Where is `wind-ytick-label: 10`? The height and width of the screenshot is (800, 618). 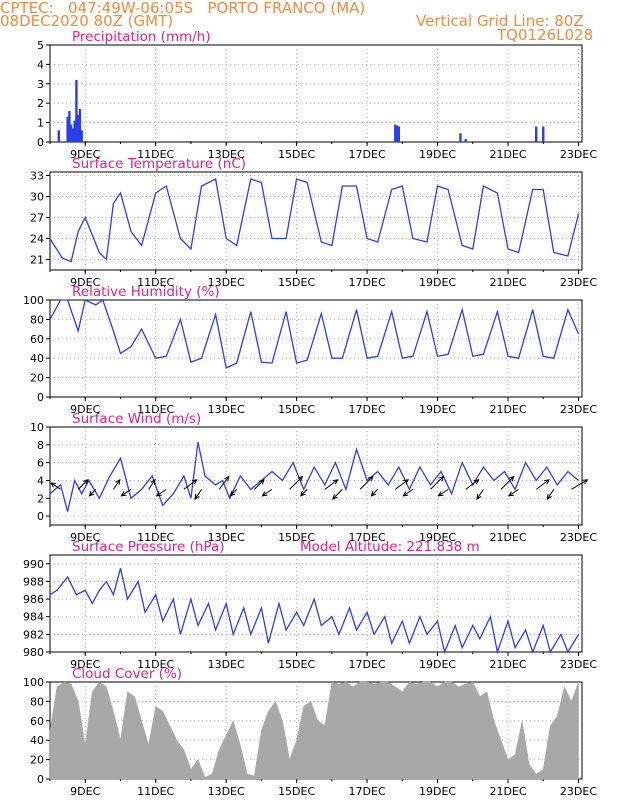
wind-ytick-label: 10 is located at coordinates (37, 427).